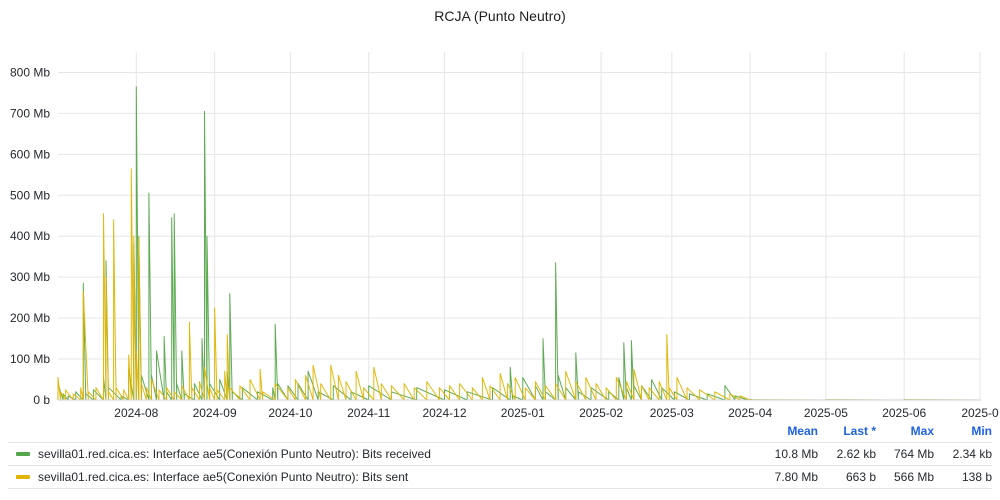 This screenshot has height=500, width=1000. I want to click on legend-header-max: Max, so click(922, 431).